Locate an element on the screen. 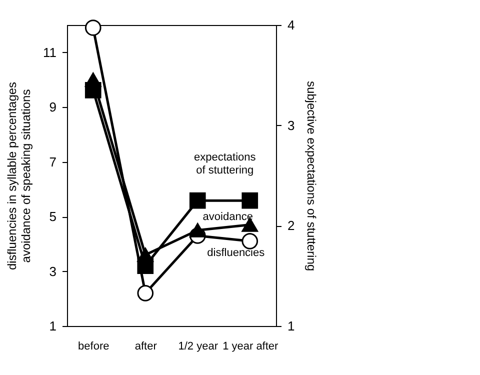 The height and width of the screenshot is (375, 480). series-label: disfluencies is located at coordinates (236, 253).